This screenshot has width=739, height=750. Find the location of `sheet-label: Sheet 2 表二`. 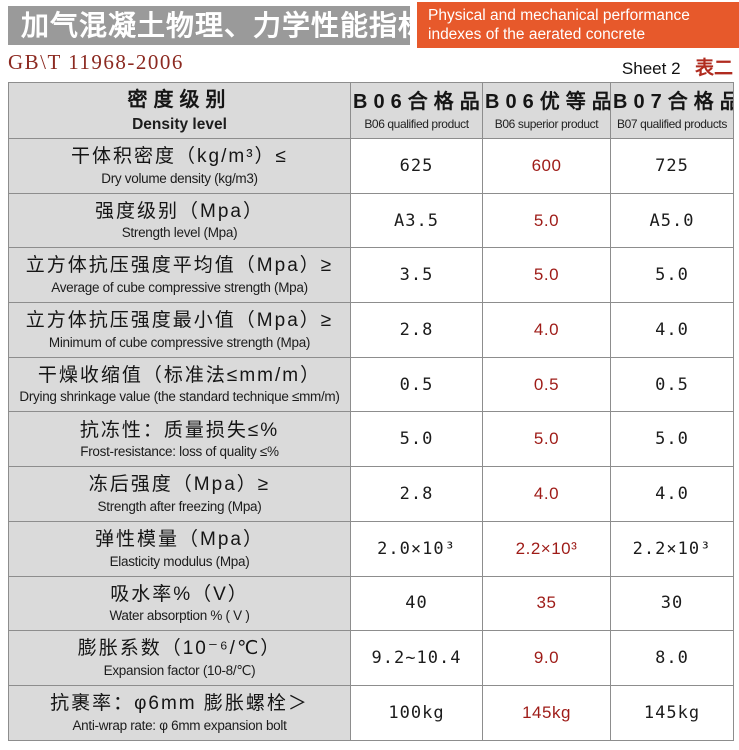

sheet-label: Sheet 2 表二 is located at coordinates (677, 66).